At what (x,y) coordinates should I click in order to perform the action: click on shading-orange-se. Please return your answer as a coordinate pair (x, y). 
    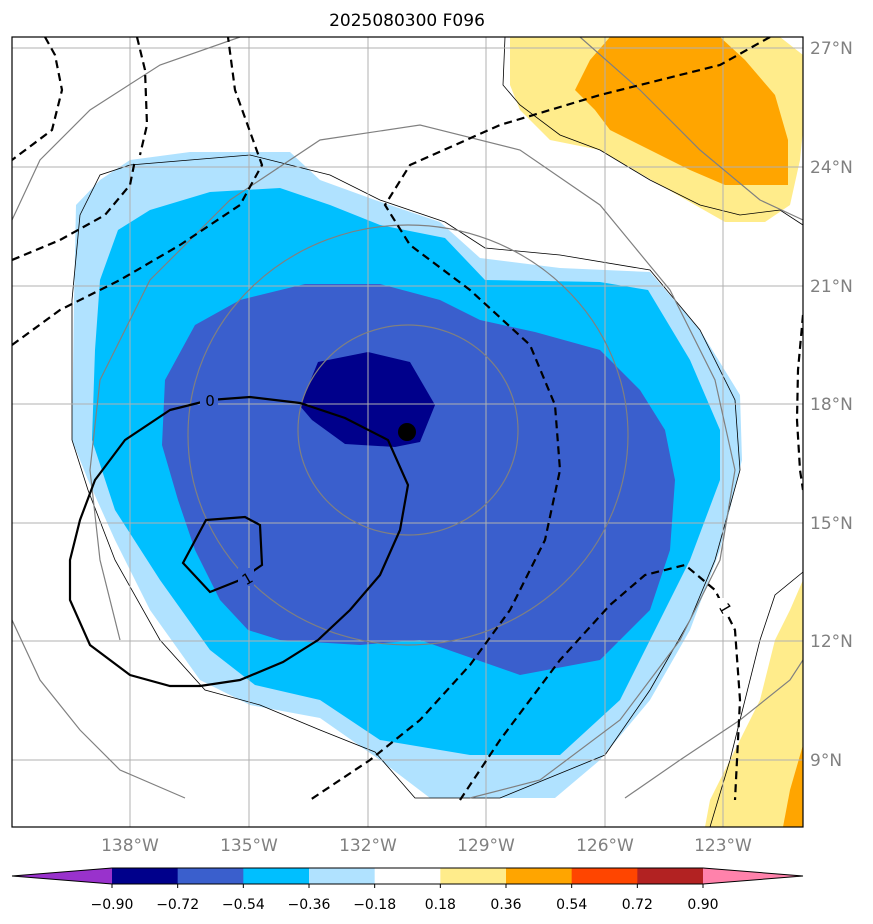
    Looking at the image, I should click on (793, 786).